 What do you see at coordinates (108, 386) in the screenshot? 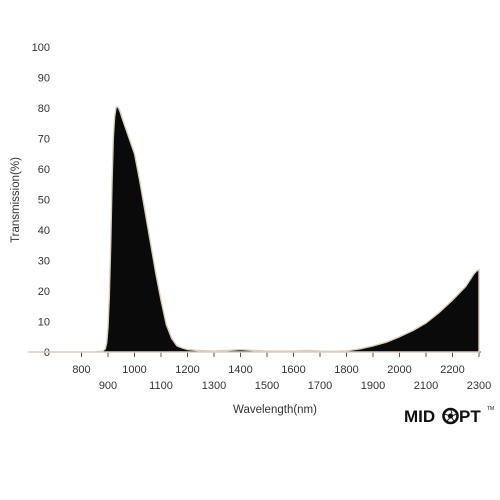
I see `x-tick-label: 900` at bounding box center [108, 386].